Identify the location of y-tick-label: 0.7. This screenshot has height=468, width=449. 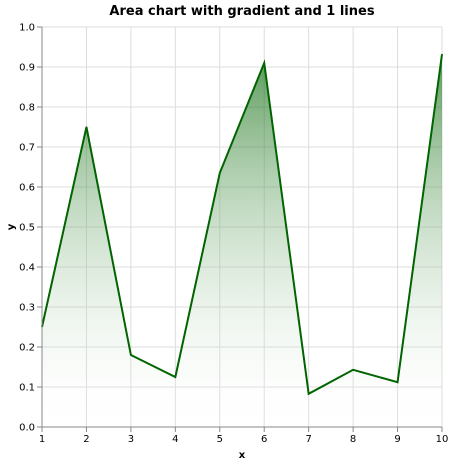
(27, 148).